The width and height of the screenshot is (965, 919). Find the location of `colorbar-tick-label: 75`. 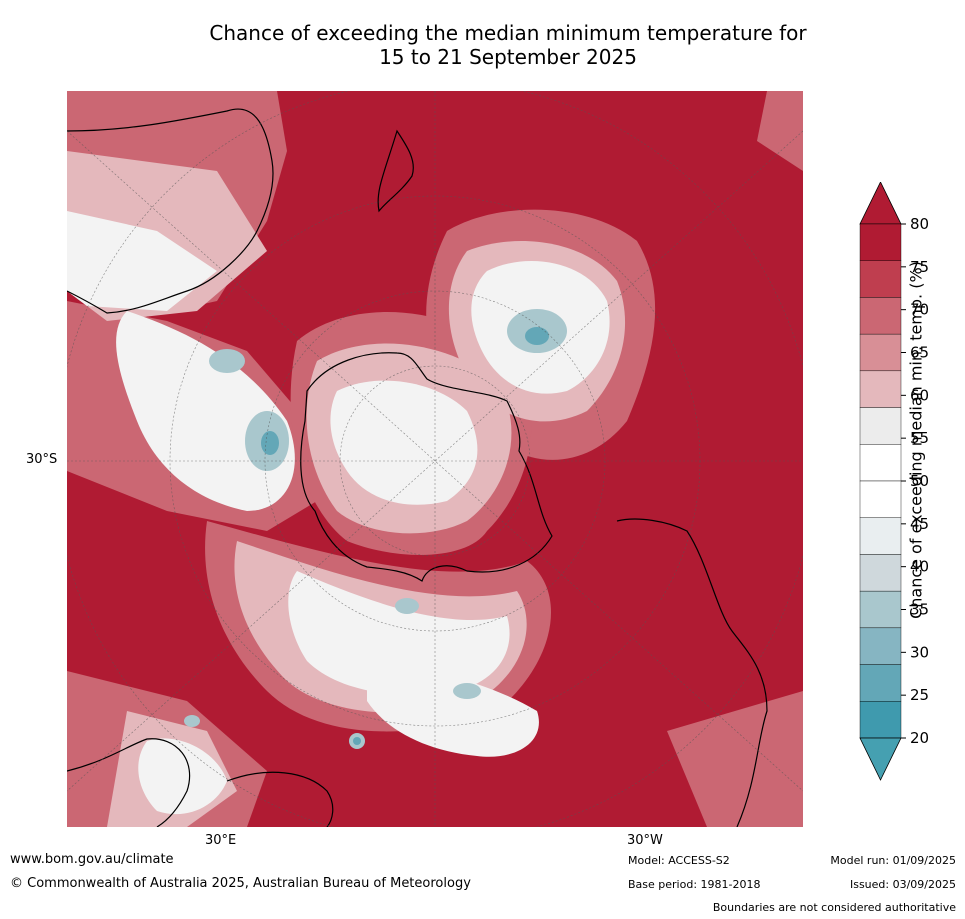

colorbar-tick-label: 75 is located at coordinates (919, 267).